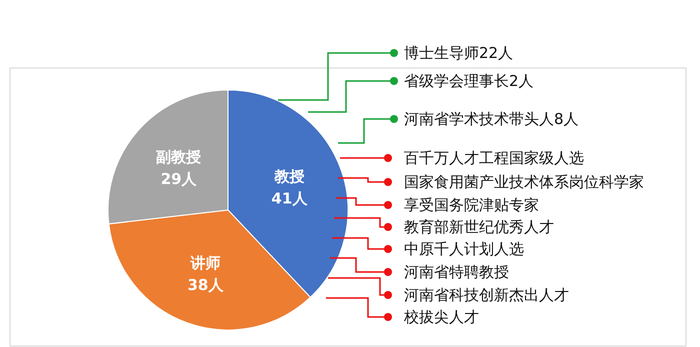  I want to click on text: 教育部新世纪优秀人才, so click(479, 227).